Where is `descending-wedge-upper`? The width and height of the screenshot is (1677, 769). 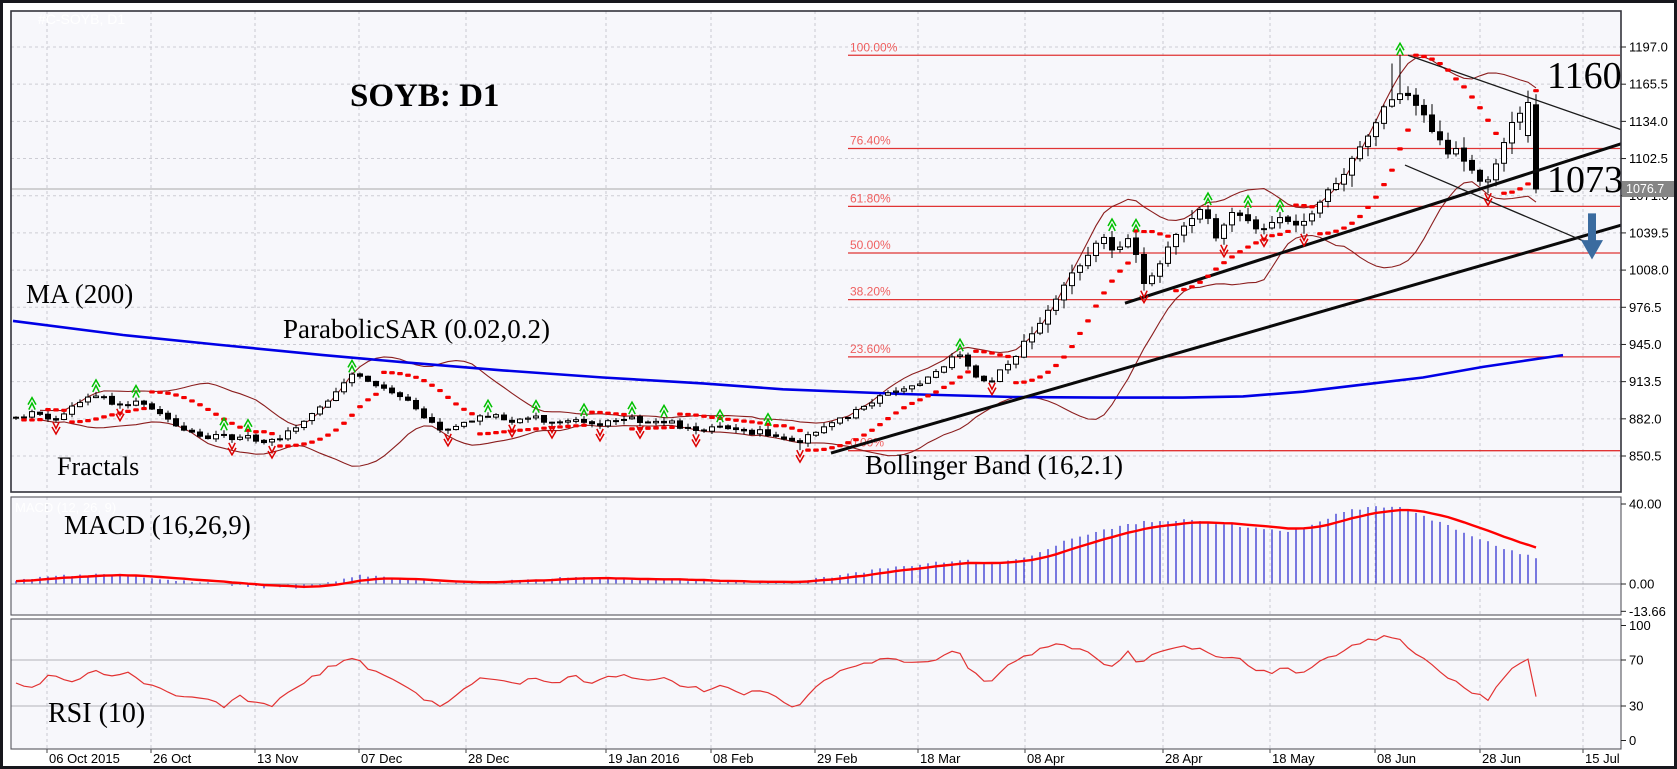 descending-wedge-upper is located at coordinates (1514, 92).